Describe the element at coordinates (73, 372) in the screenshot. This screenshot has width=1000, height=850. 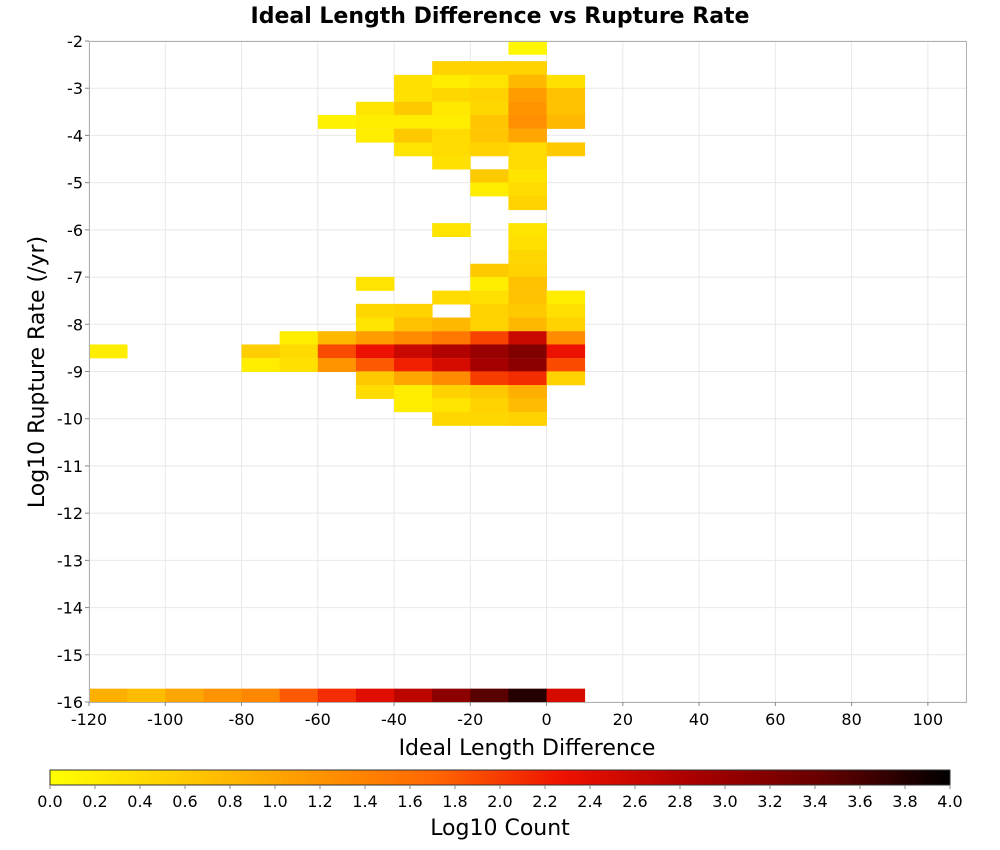
I see `y-axis-ticks: -2 -3 -4 -5 -6 -7 -8 -9 -10 -11 -12 -13 -14 -15 -16` at that location.